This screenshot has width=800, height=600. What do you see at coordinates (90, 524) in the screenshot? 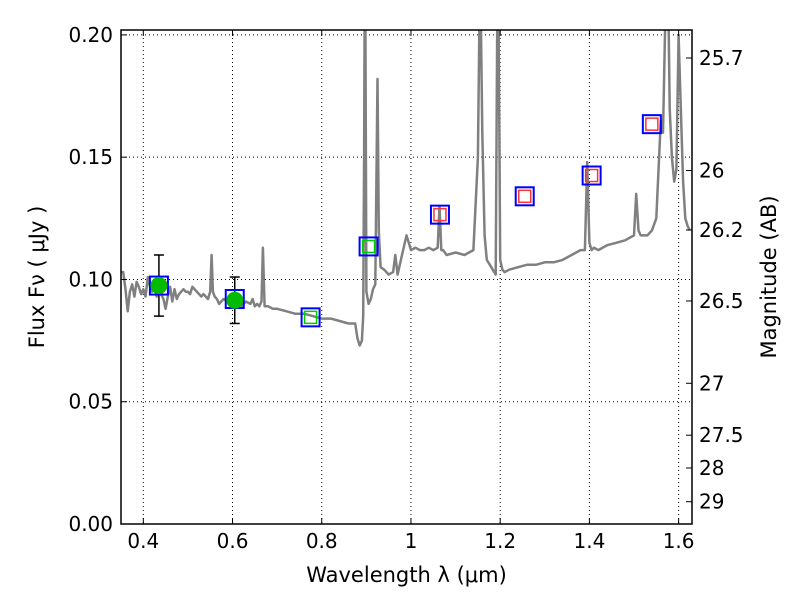
I see `y-tick-label: 0.00` at bounding box center [90, 524].